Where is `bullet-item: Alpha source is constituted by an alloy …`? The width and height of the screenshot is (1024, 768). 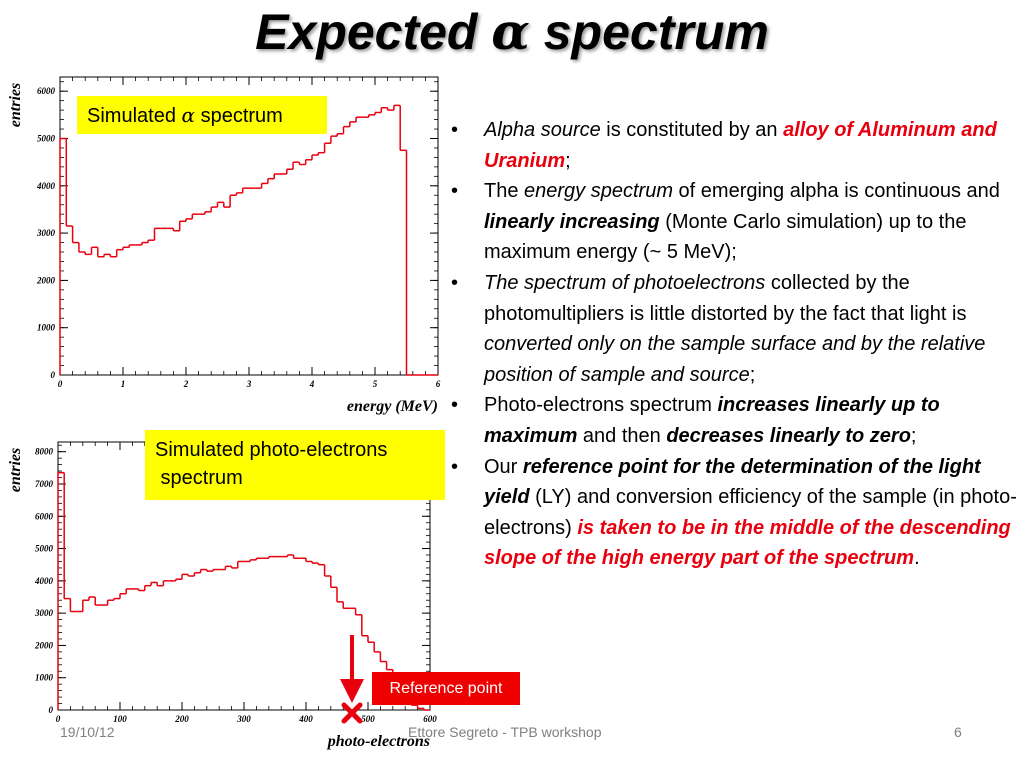 bullet-item: Alpha source is constituted by an alloy … is located at coordinates (735, 145).